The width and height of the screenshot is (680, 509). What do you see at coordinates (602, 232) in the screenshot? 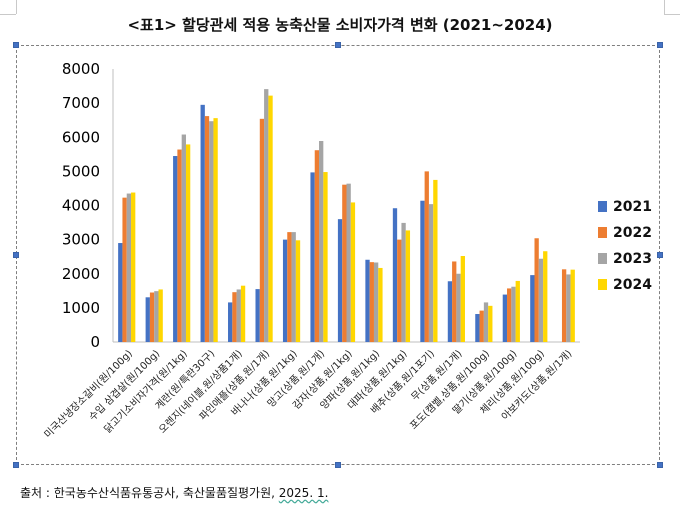
I see `legend-swatch-2022` at bounding box center [602, 232].